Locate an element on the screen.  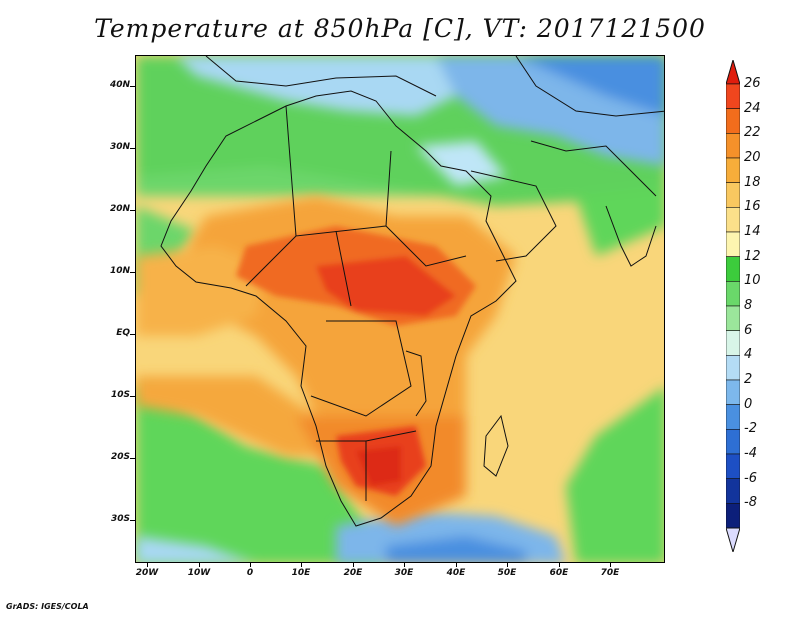
colorbar-label: 4 is located at coordinates (748, 355).